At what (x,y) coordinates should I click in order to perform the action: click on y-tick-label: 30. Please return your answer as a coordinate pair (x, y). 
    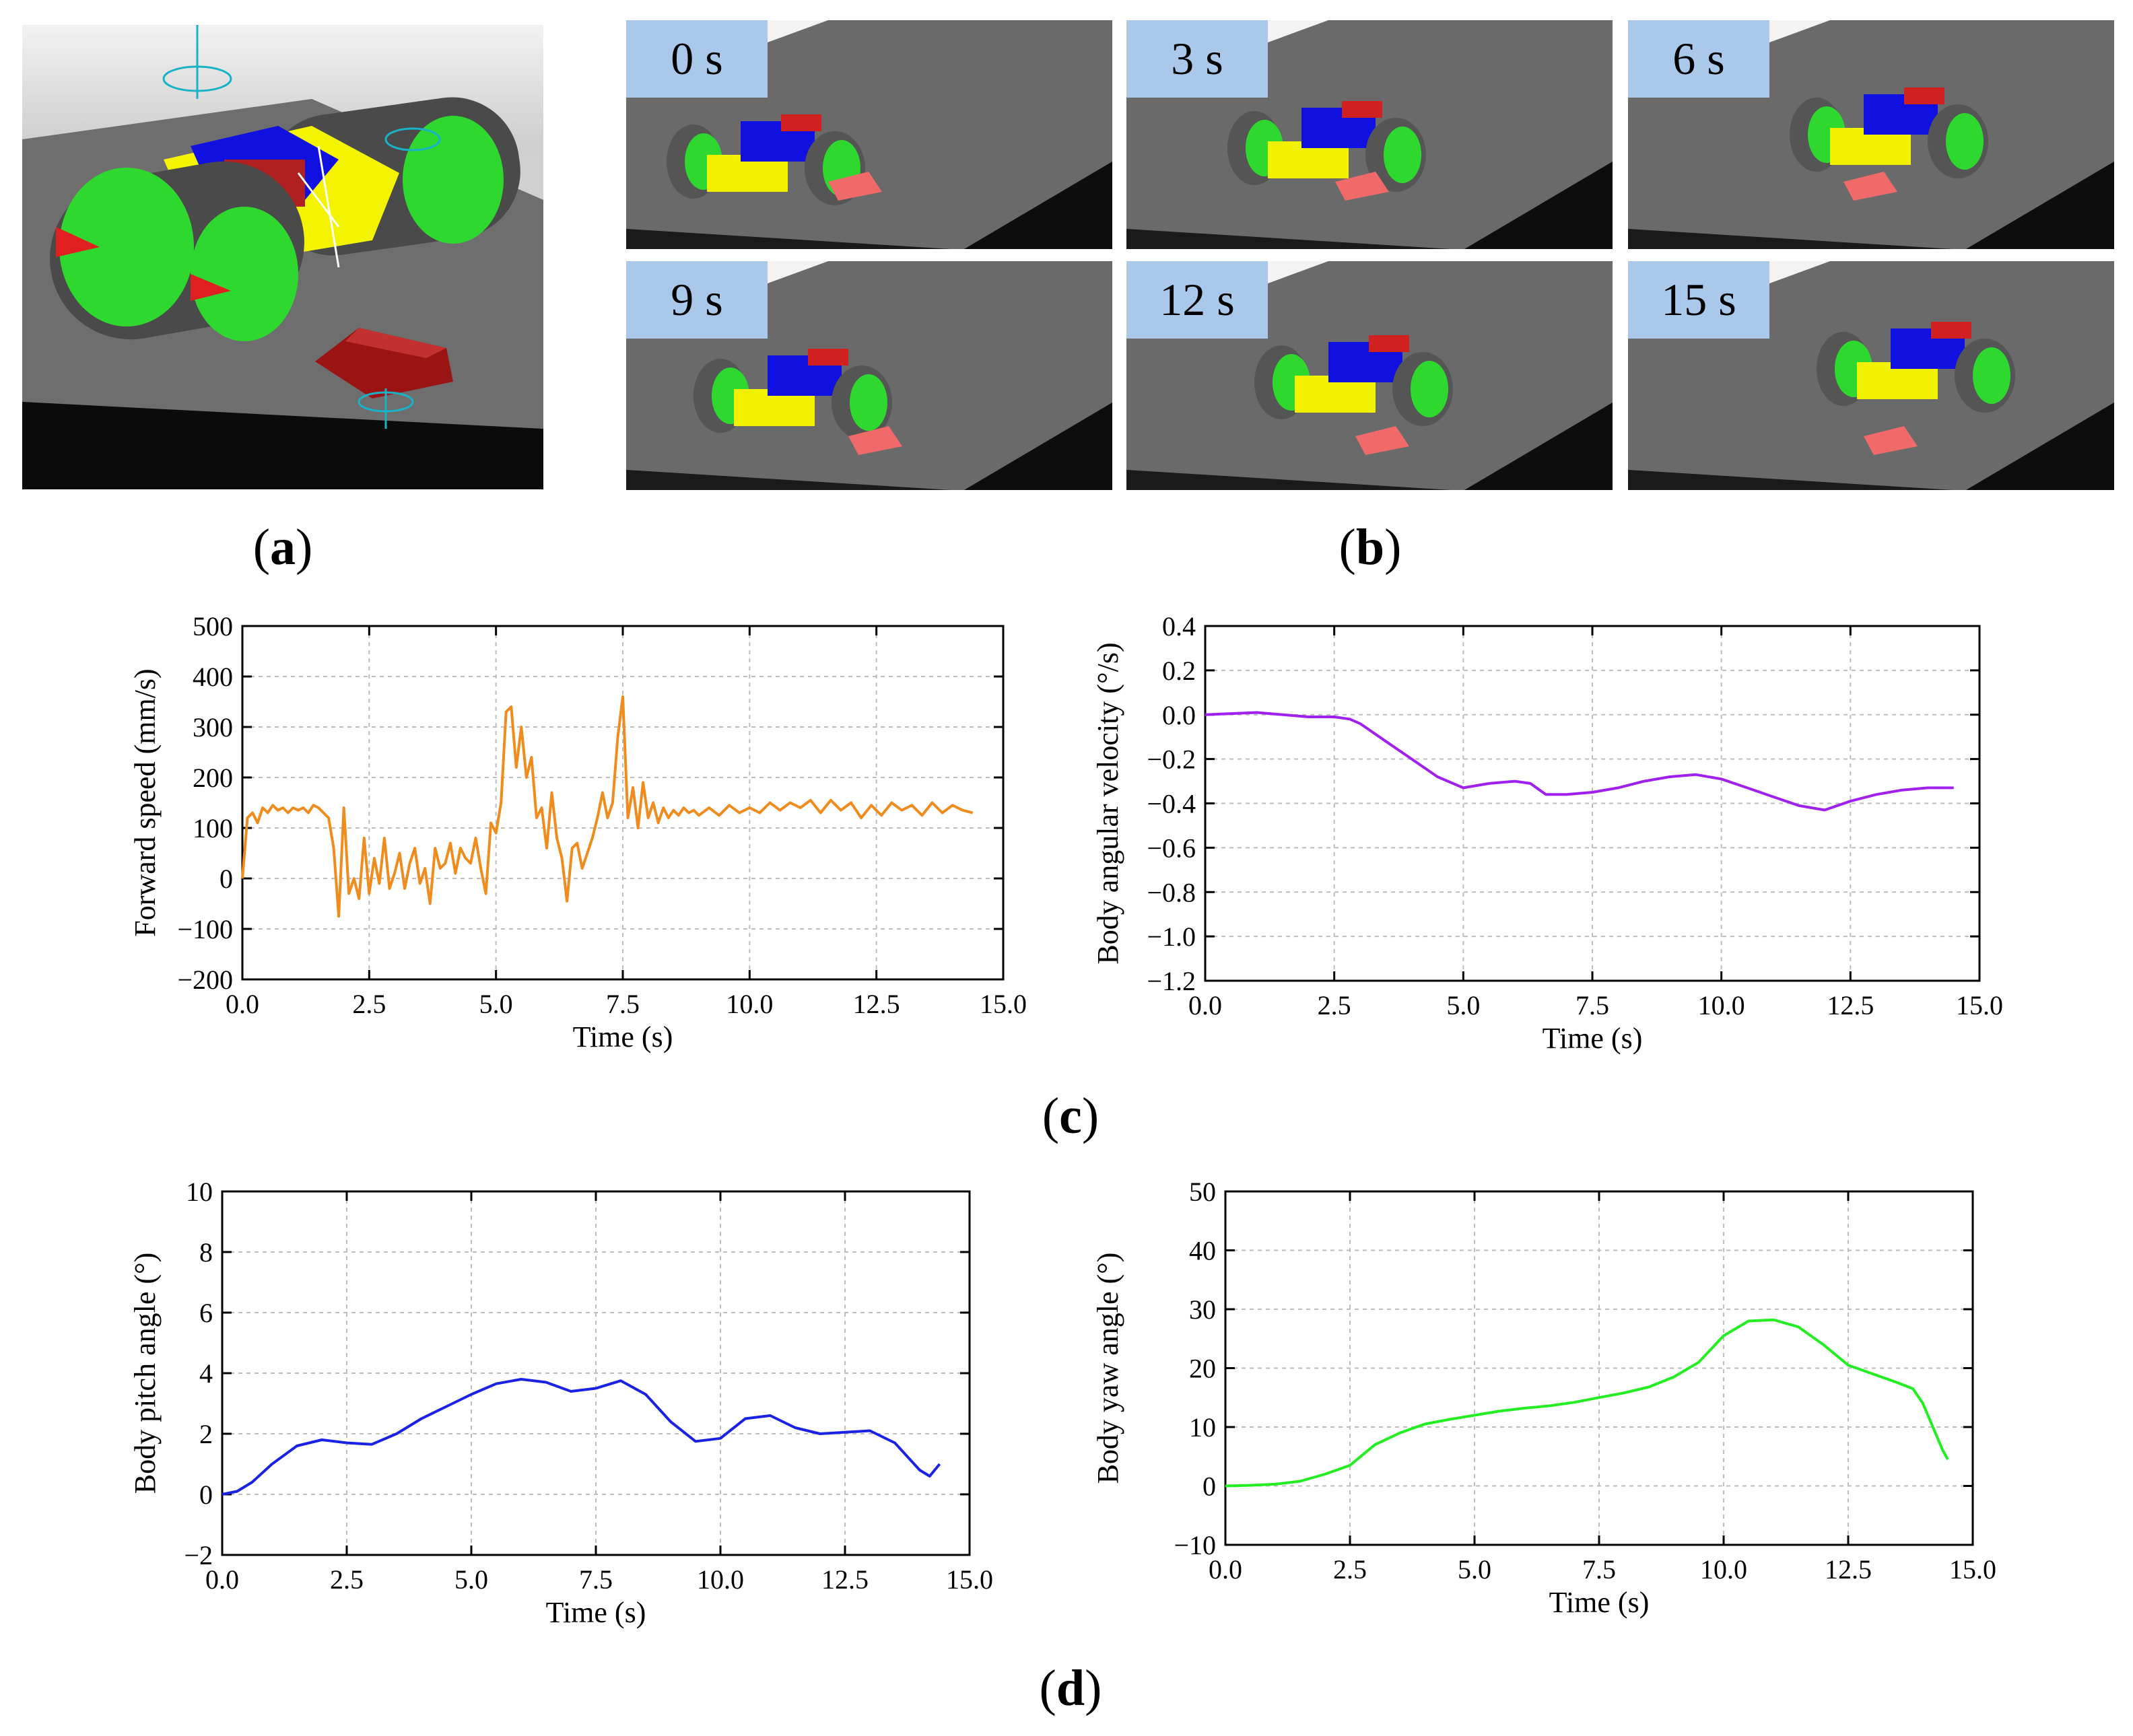
    Looking at the image, I should click on (1203, 1309).